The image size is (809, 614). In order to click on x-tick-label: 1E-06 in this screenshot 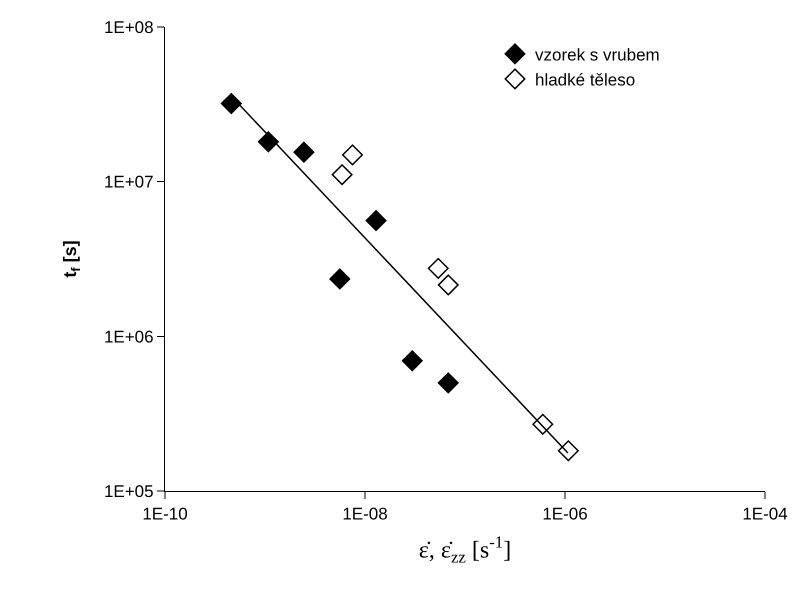, I will do `click(565, 514)`.